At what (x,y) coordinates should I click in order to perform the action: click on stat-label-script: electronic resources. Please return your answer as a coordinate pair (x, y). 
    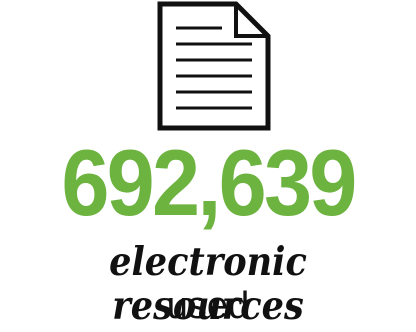
    Looking at the image, I should click on (208, 284).